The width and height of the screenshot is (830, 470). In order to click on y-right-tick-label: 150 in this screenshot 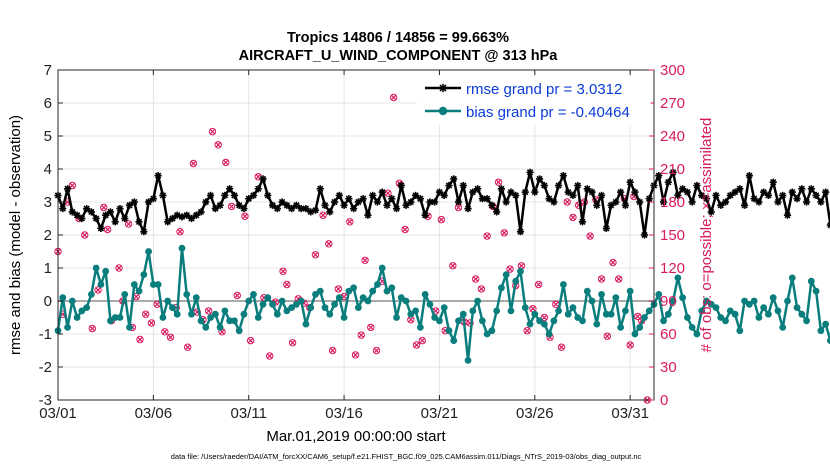, I will do `click(672, 235)`.